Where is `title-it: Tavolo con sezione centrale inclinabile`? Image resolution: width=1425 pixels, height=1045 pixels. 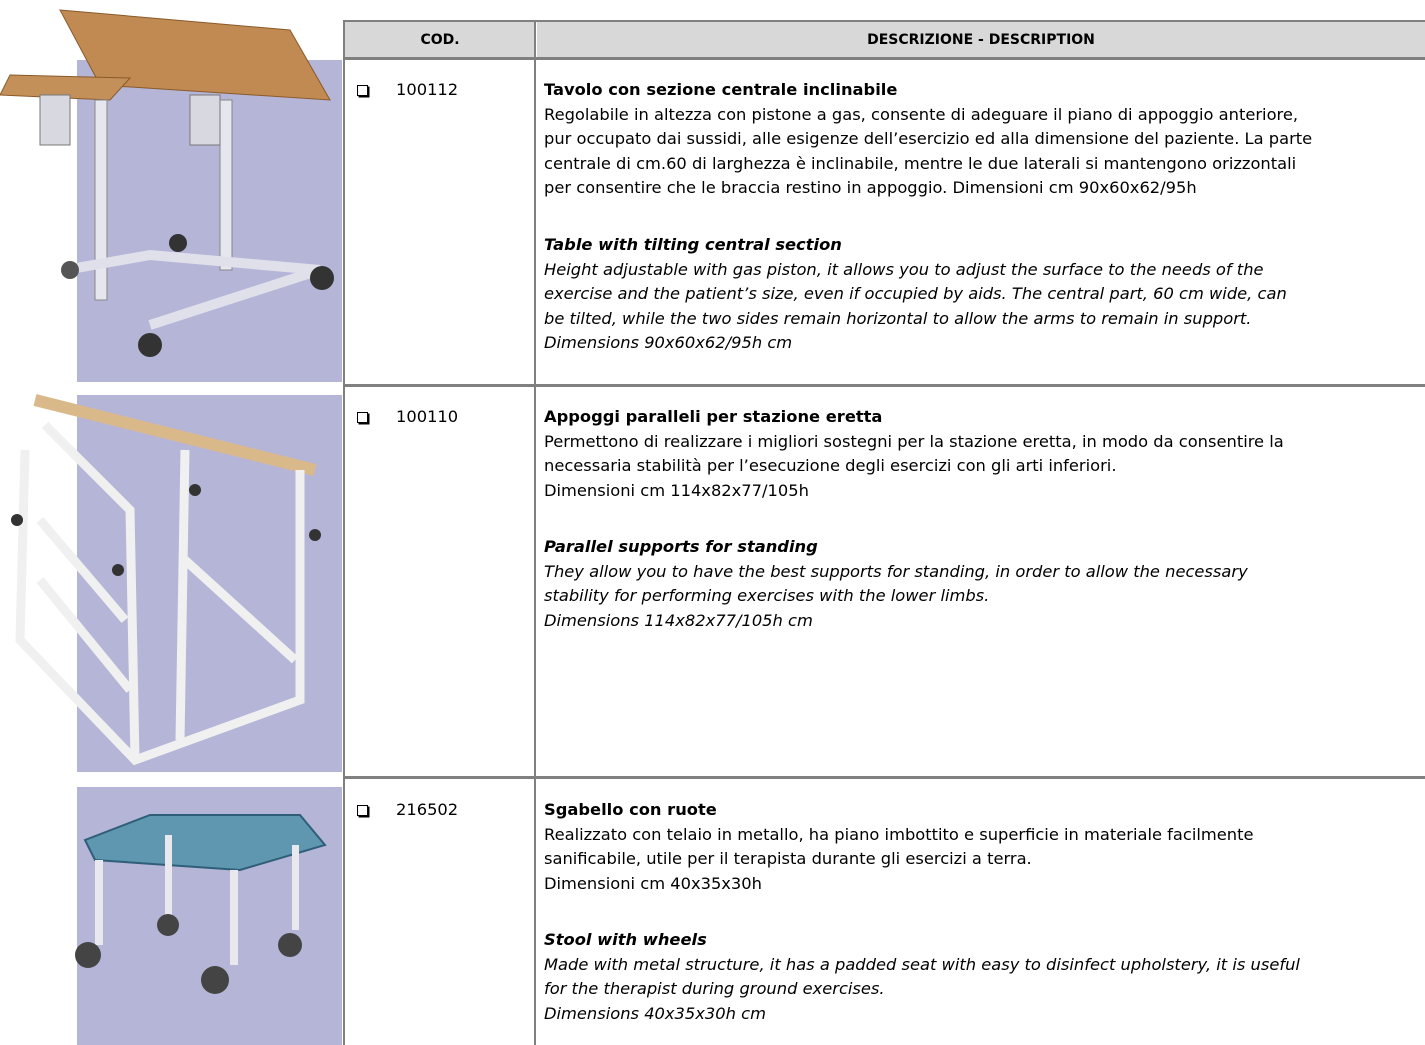 title-it: Tavolo con sezione centrale inclinabile is located at coordinates (721, 89).